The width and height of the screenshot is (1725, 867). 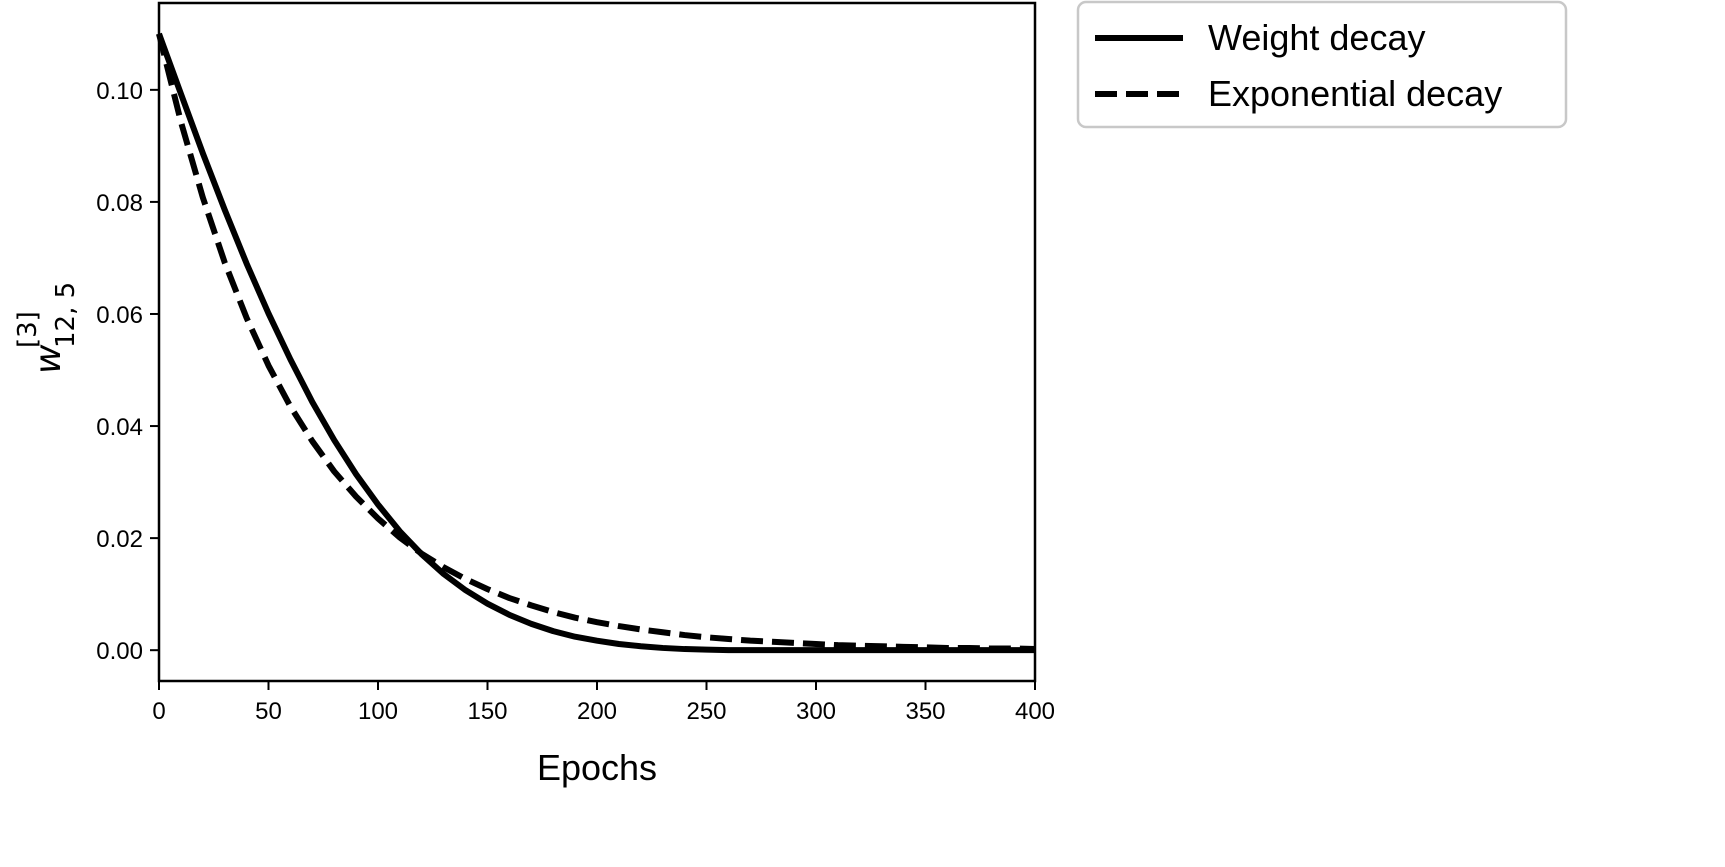 What do you see at coordinates (48, 359) in the screenshot?
I see `y-axis-label-symbol: w` at bounding box center [48, 359].